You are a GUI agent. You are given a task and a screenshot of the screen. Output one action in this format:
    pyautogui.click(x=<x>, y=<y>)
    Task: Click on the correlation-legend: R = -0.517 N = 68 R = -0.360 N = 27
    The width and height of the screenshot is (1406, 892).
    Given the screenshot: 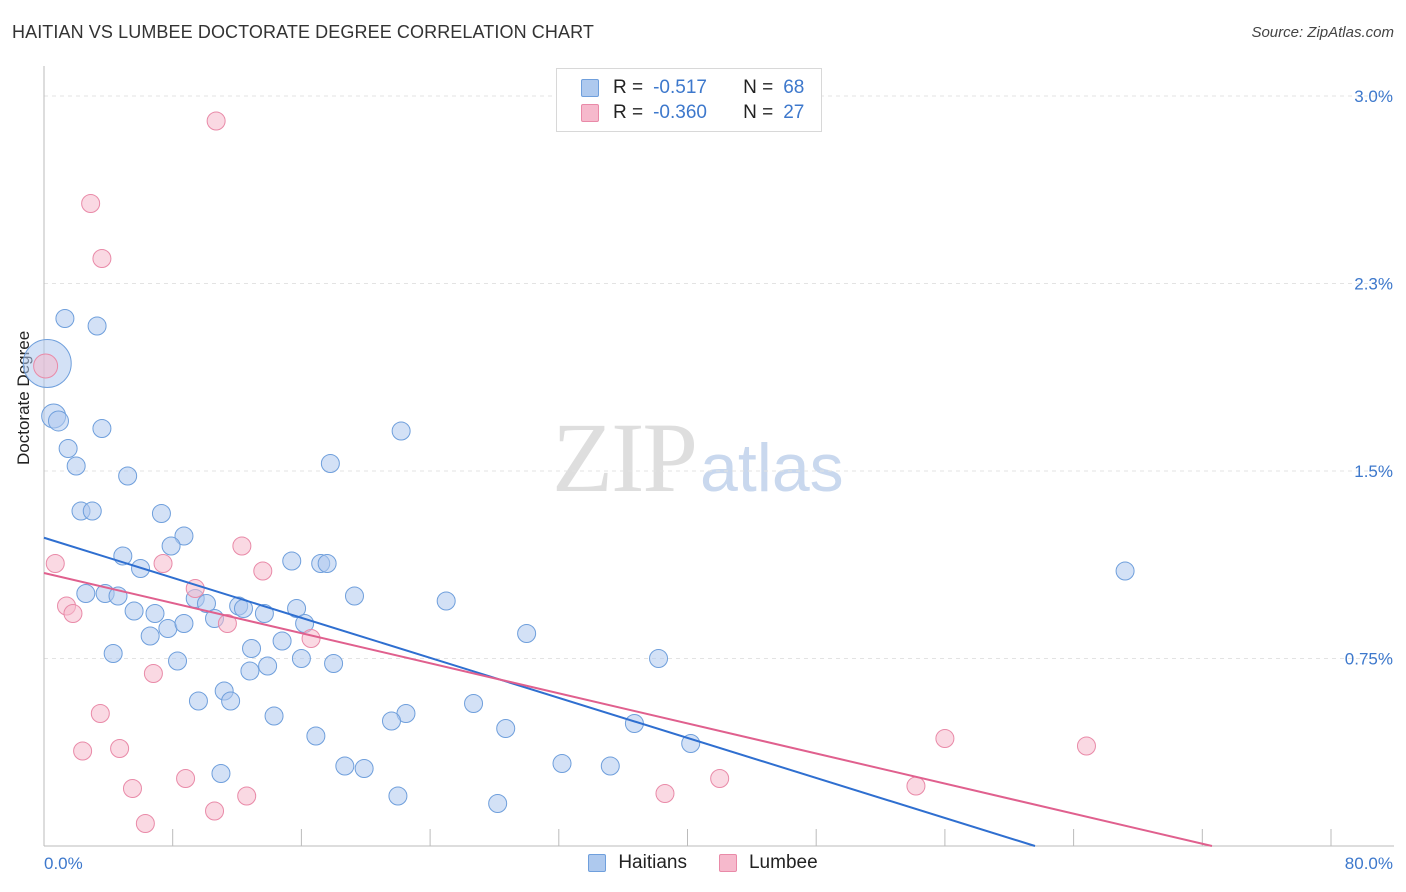 What is the action you would take?
    pyautogui.click(x=689, y=100)
    